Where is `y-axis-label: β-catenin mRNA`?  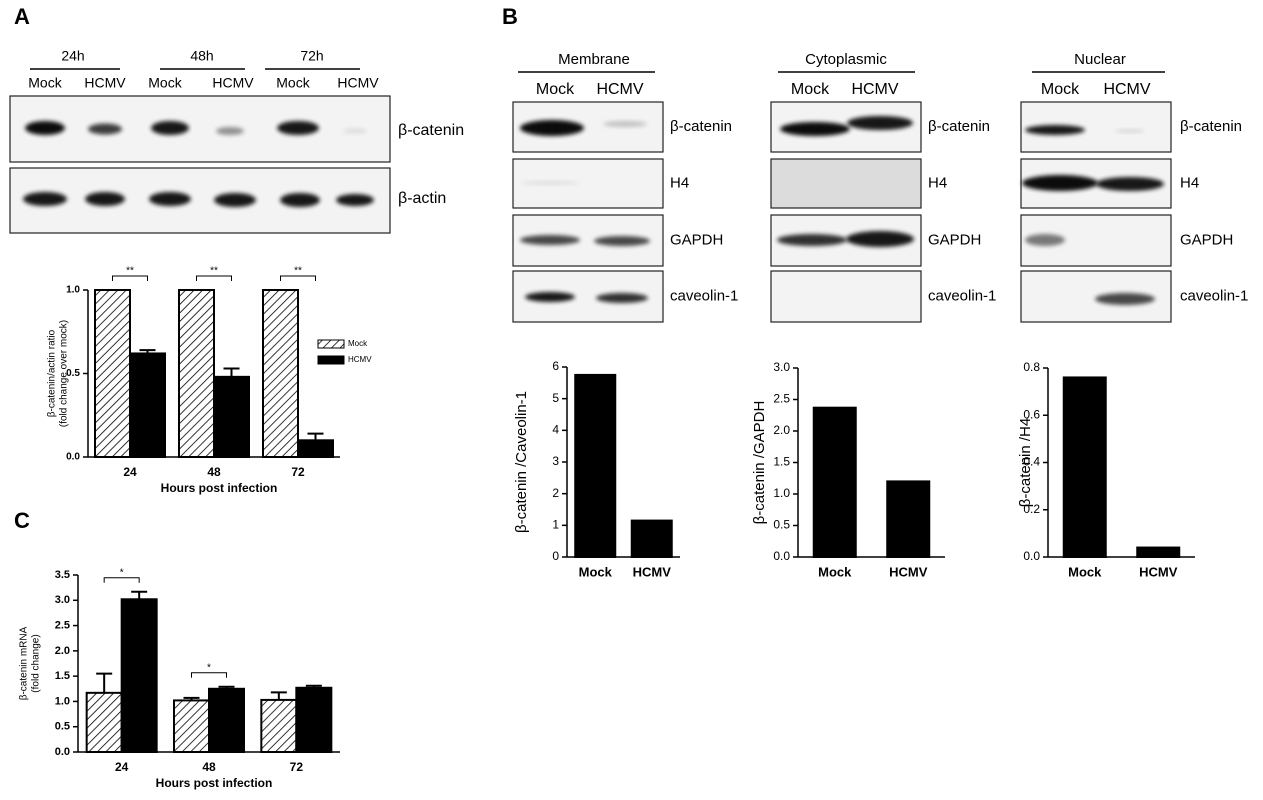 y-axis-label: β-catenin mRNA is located at coordinates (24, 663).